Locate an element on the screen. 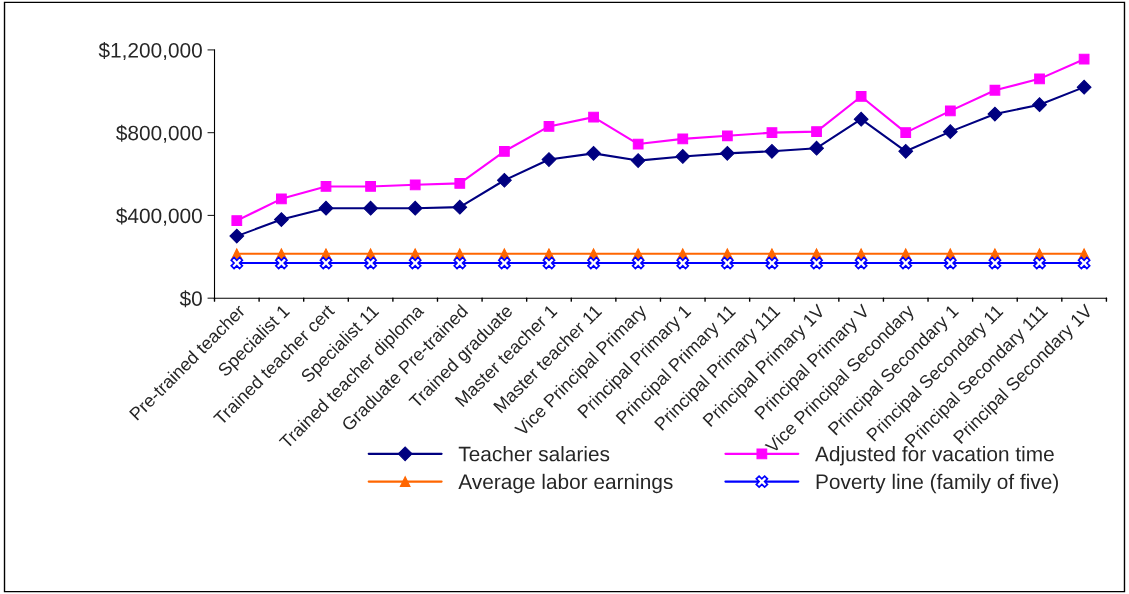 The image size is (1129, 594). legend-label: Average labor earnings is located at coordinates (565, 483).